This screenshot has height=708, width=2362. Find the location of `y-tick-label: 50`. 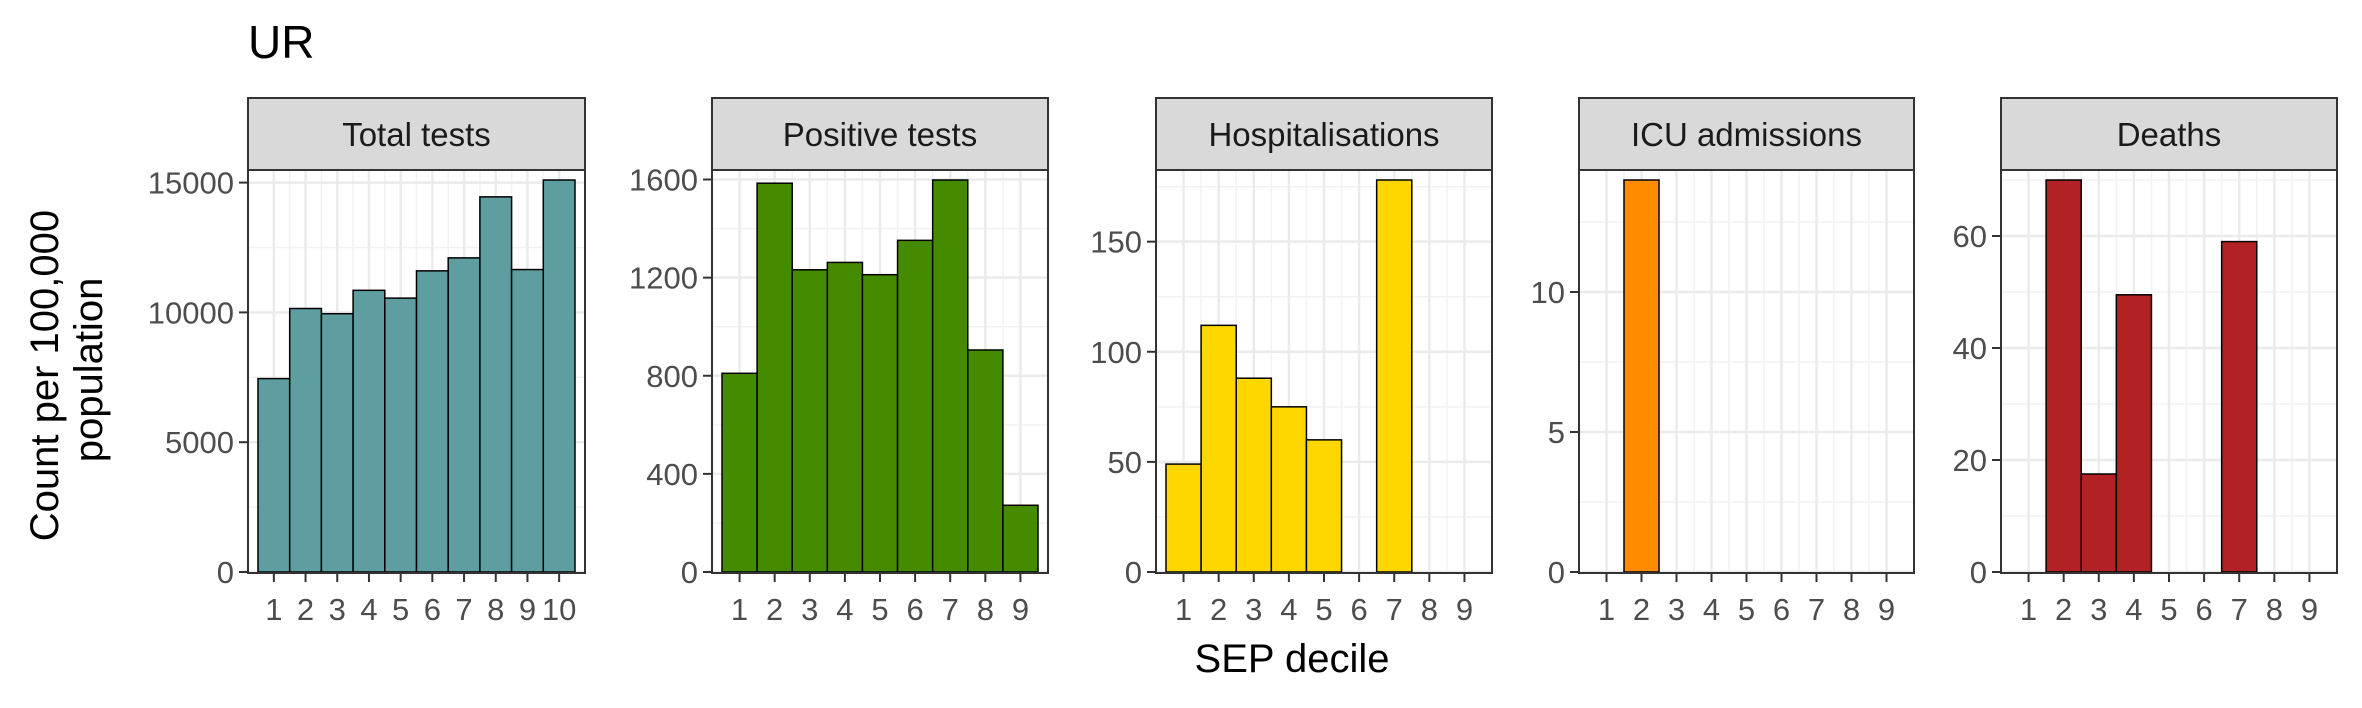

y-tick-label: 50 is located at coordinates (1125, 462).